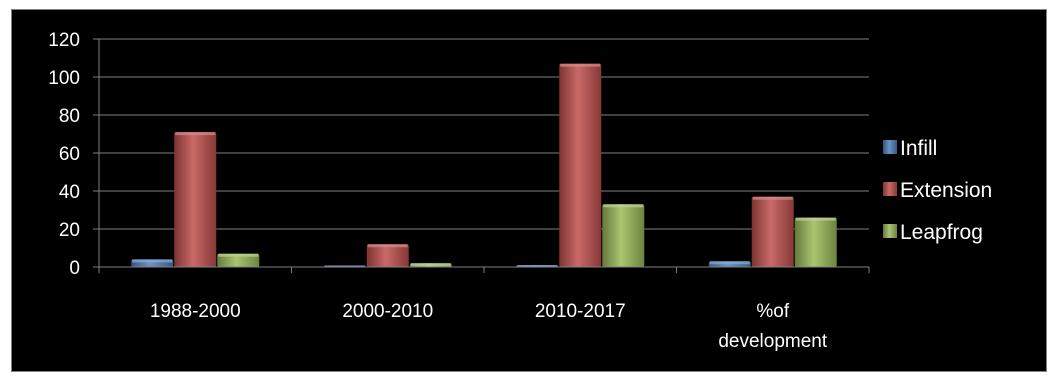 The image size is (1053, 383). I want to click on y-tick-label: 120, so click(64, 40).